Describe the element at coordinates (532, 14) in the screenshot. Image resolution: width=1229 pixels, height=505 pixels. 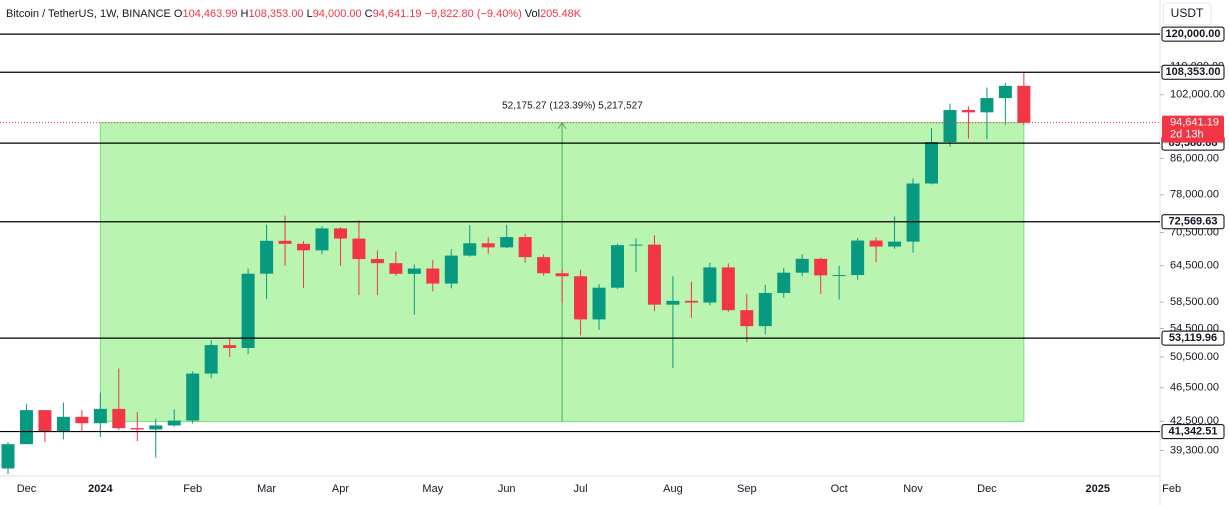
I see `volume-key: Vol` at that location.